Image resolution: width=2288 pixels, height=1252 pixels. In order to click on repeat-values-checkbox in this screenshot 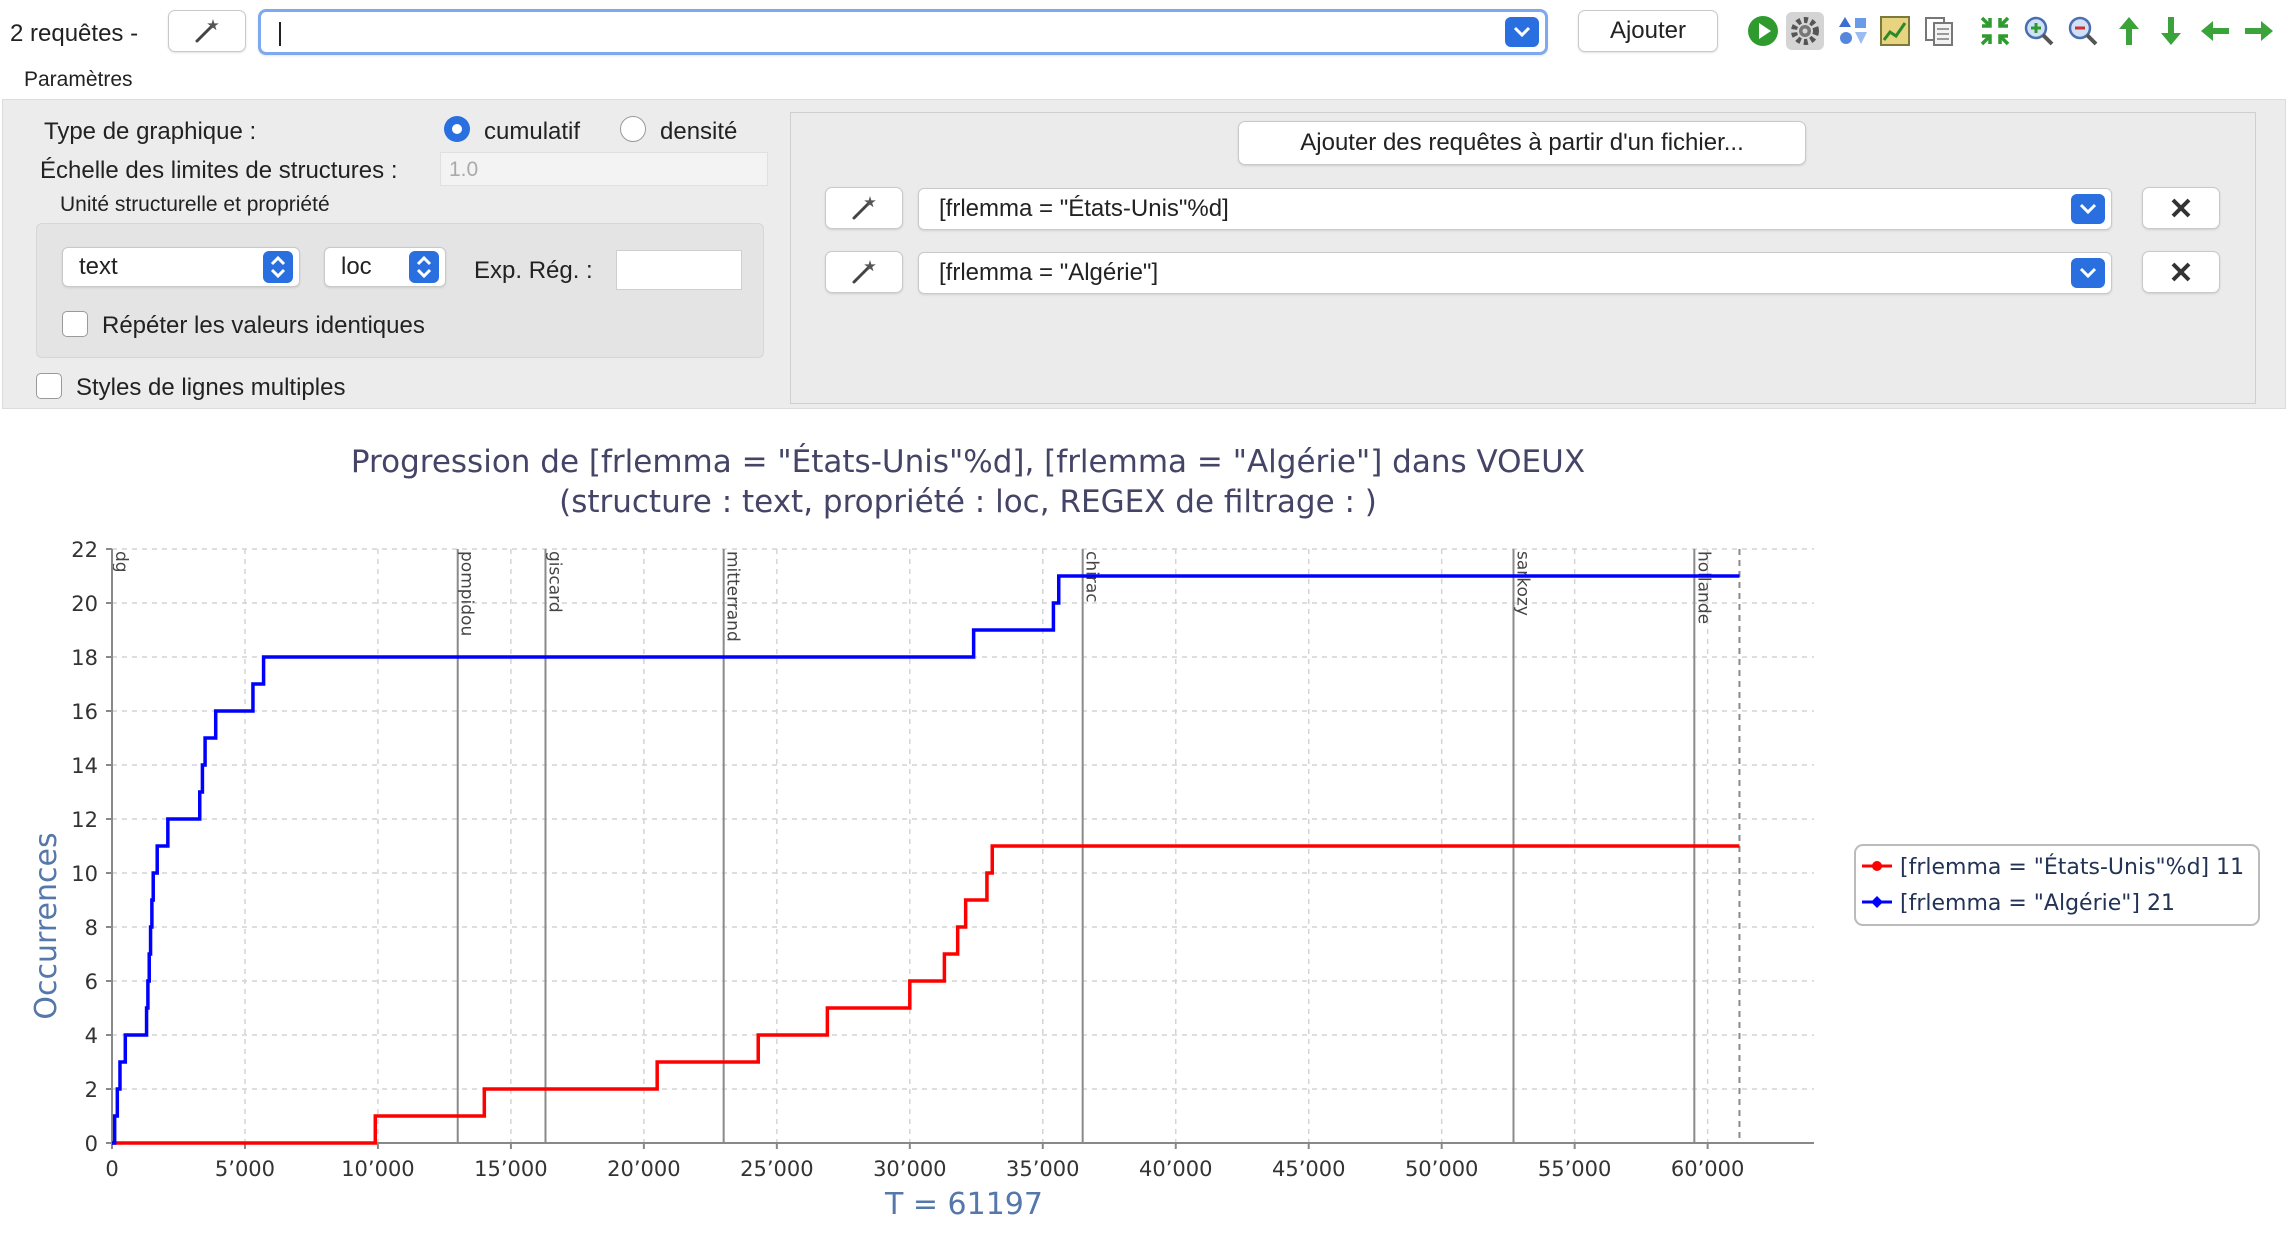, I will do `click(75, 324)`.